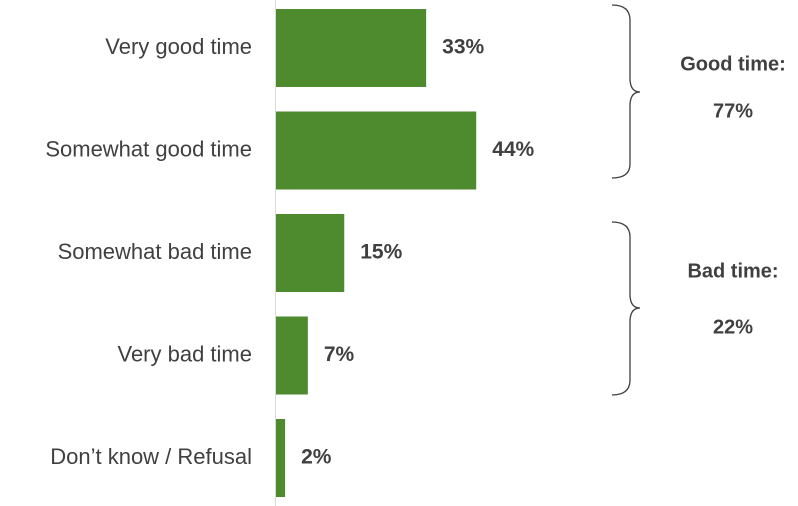  What do you see at coordinates (151, 456) in the screenshot?
I see `category-label: Don’t know / Refusal` at bounding box center [151, 456].